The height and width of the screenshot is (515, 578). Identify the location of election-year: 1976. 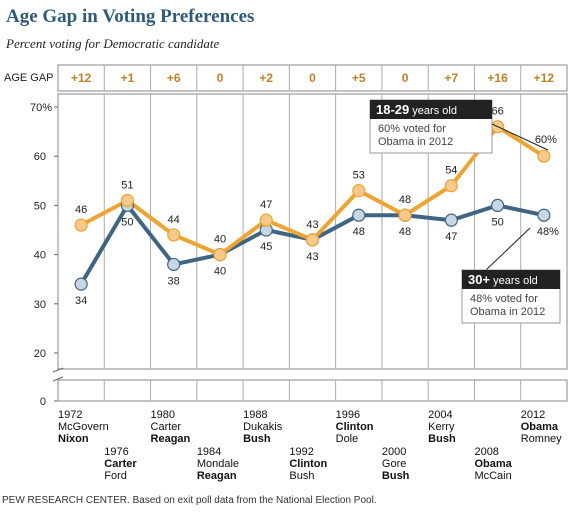
(116, 452).